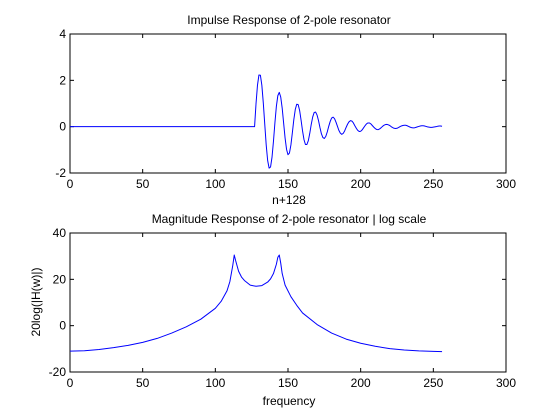 The image size is (560, 420). I want to click on x-axis-label: n+128, so click(289, 200).